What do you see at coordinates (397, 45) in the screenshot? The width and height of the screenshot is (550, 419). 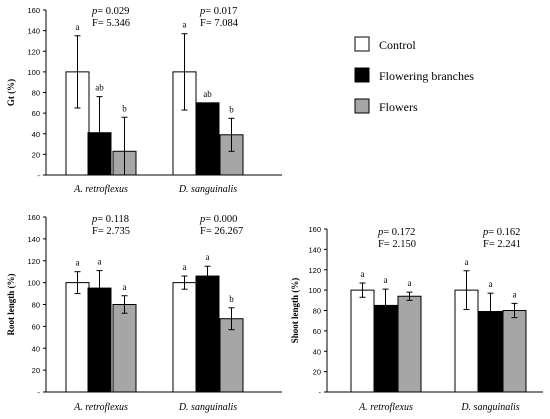 I see `legend-label-control: Control` at bounding box center [397, 45].